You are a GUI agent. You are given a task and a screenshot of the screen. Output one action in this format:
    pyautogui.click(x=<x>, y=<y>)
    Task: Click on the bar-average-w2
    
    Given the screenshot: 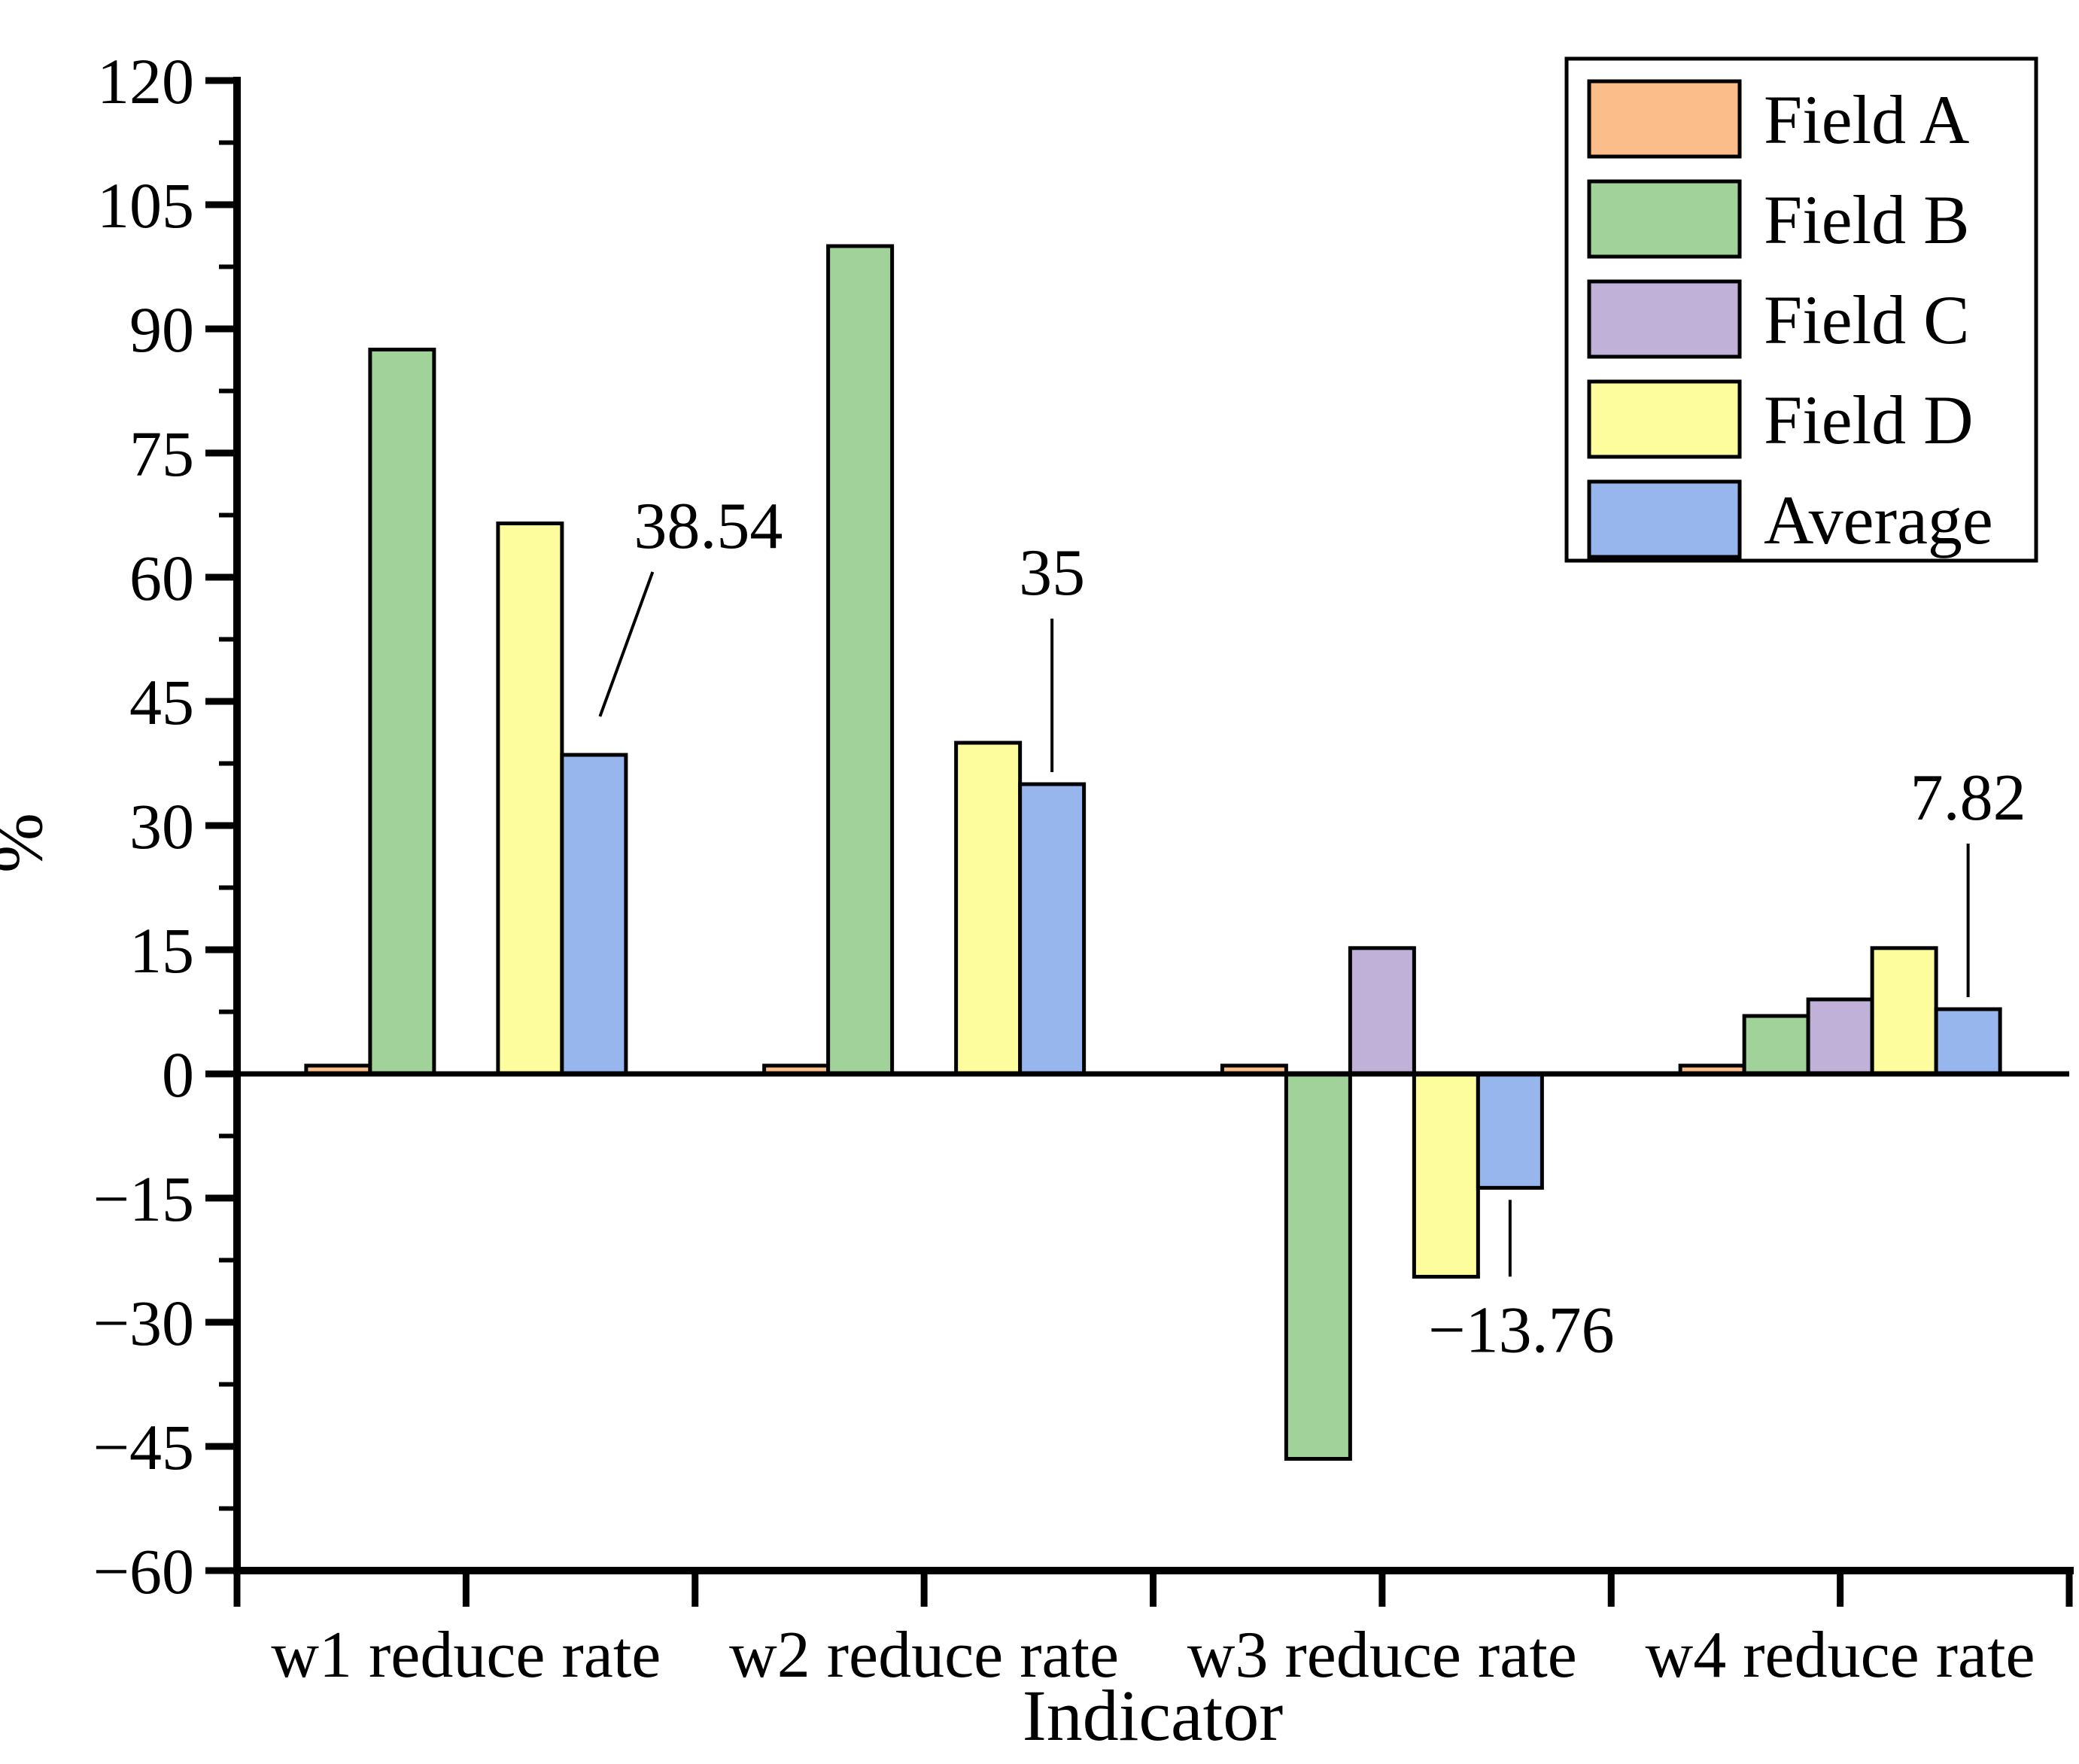 What is the action you would take?
    pyautogui.click(x=1052, y=929)
    